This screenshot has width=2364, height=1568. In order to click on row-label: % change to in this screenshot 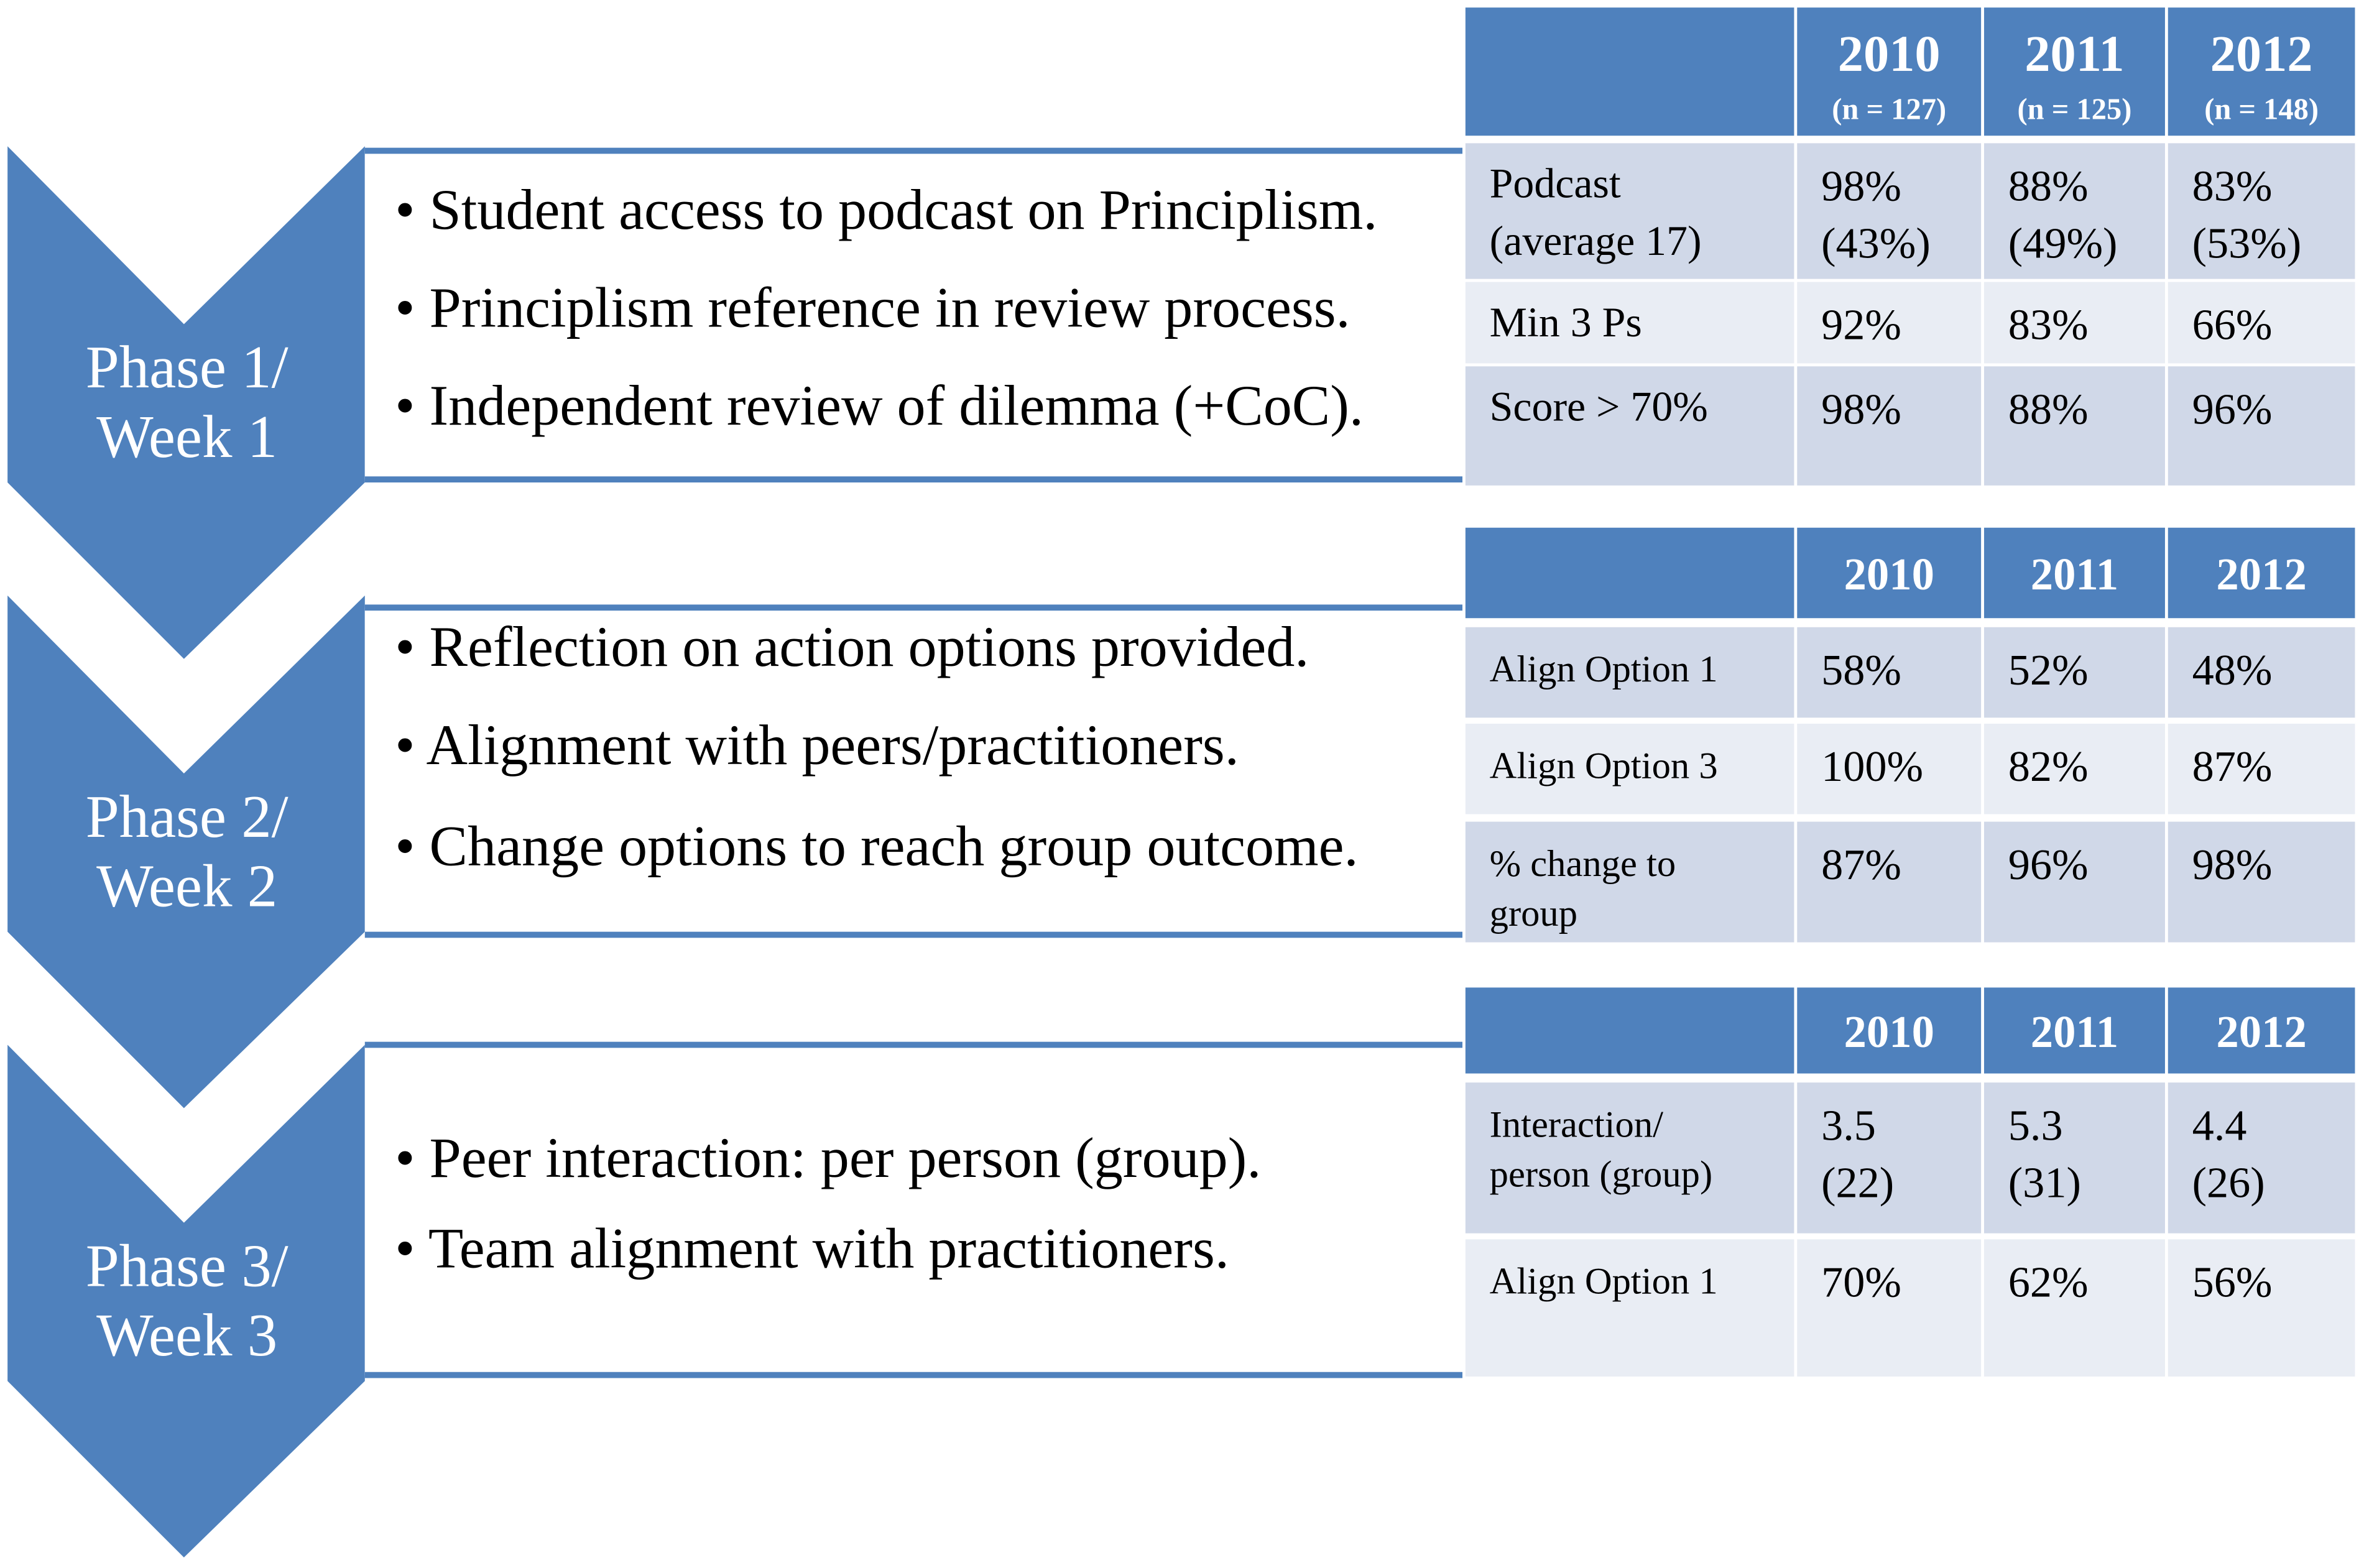, I will do `click(1583, 864)`.